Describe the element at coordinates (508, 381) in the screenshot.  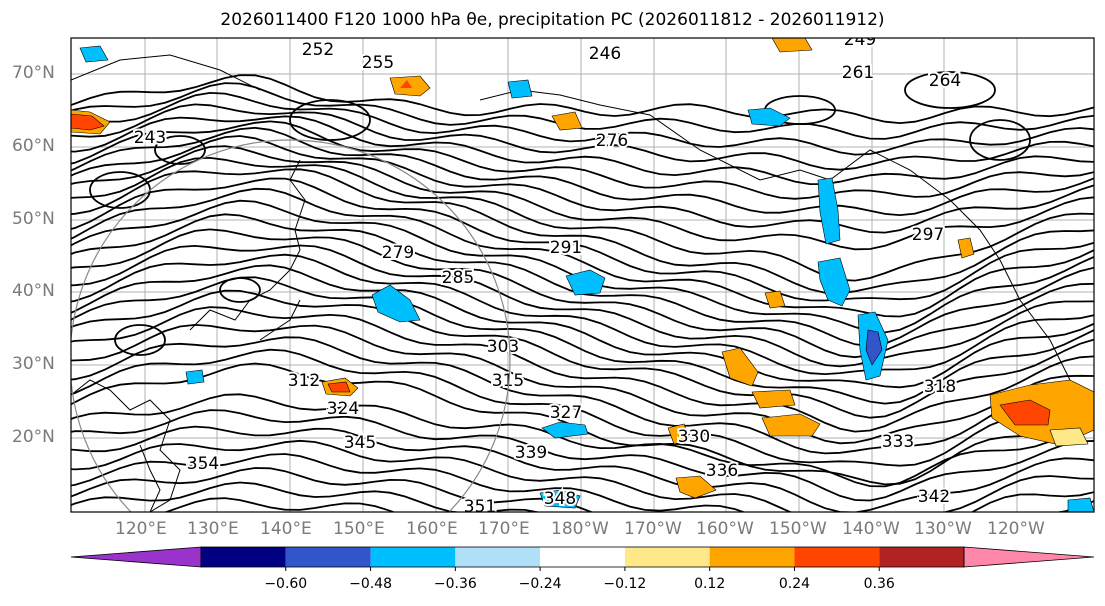
I see `contour-label: 315` at that location.